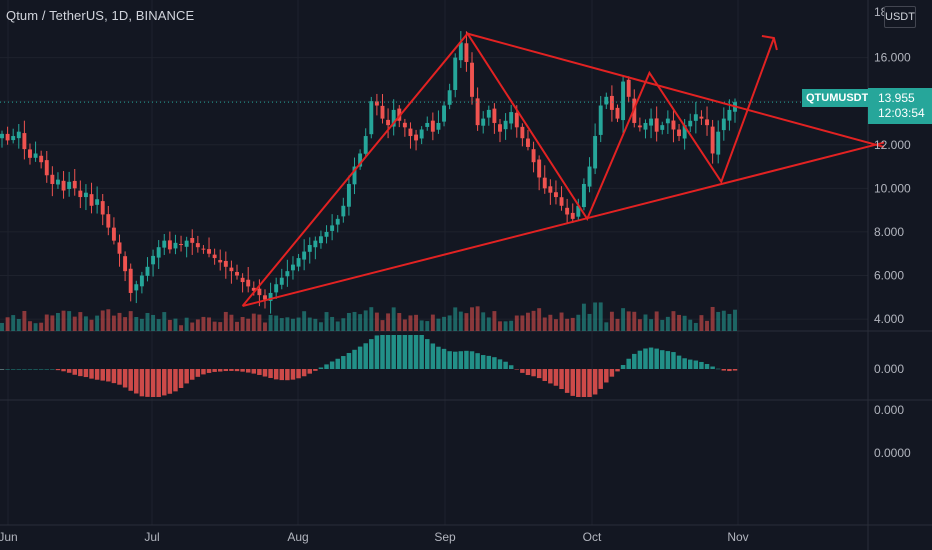 The image size is (932, 550). Describe the element at coordinates (445, 537) in the screenshot. I see `time-tick-label: Sep` at that location.